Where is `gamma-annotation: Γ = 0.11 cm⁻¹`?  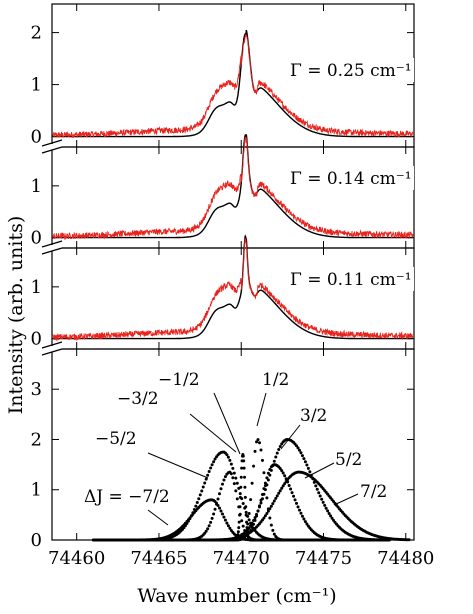
gamma-annotation: Γ = 0.11 cm⁻¹ is located at coordinates (351, 280).